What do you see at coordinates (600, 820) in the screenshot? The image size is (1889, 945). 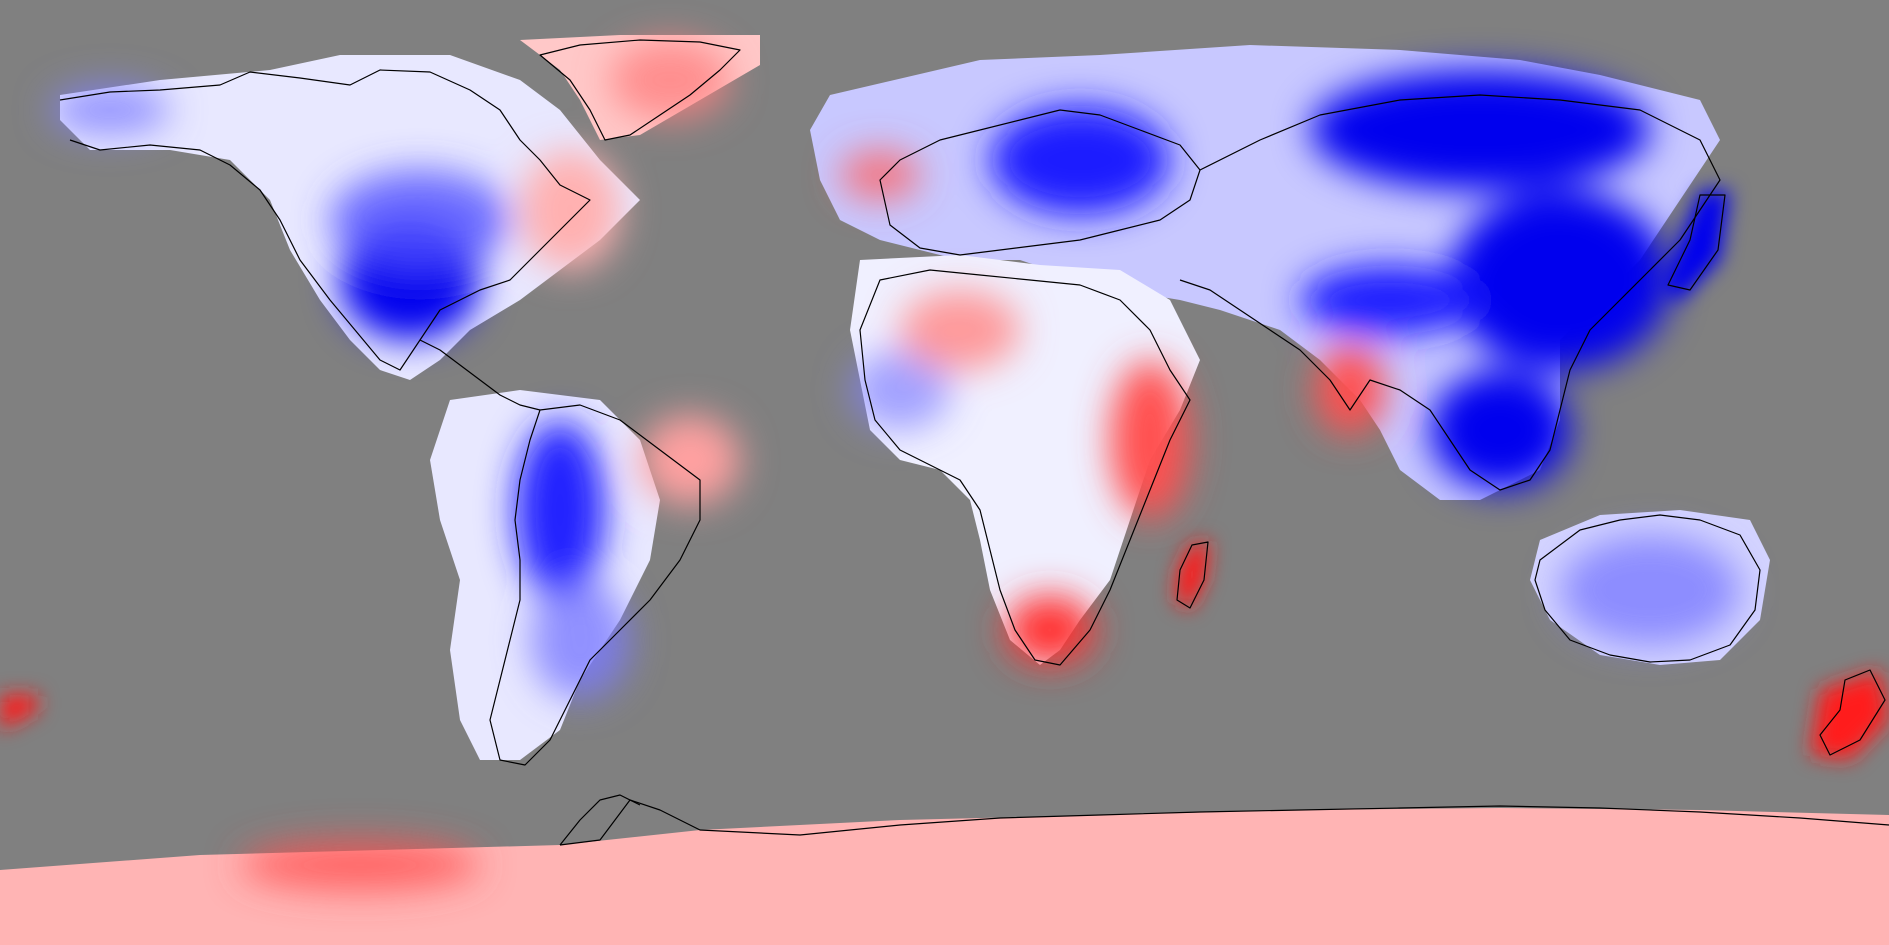 I see `coast-antarctic-peninsula` at bounding box center [600, 820].